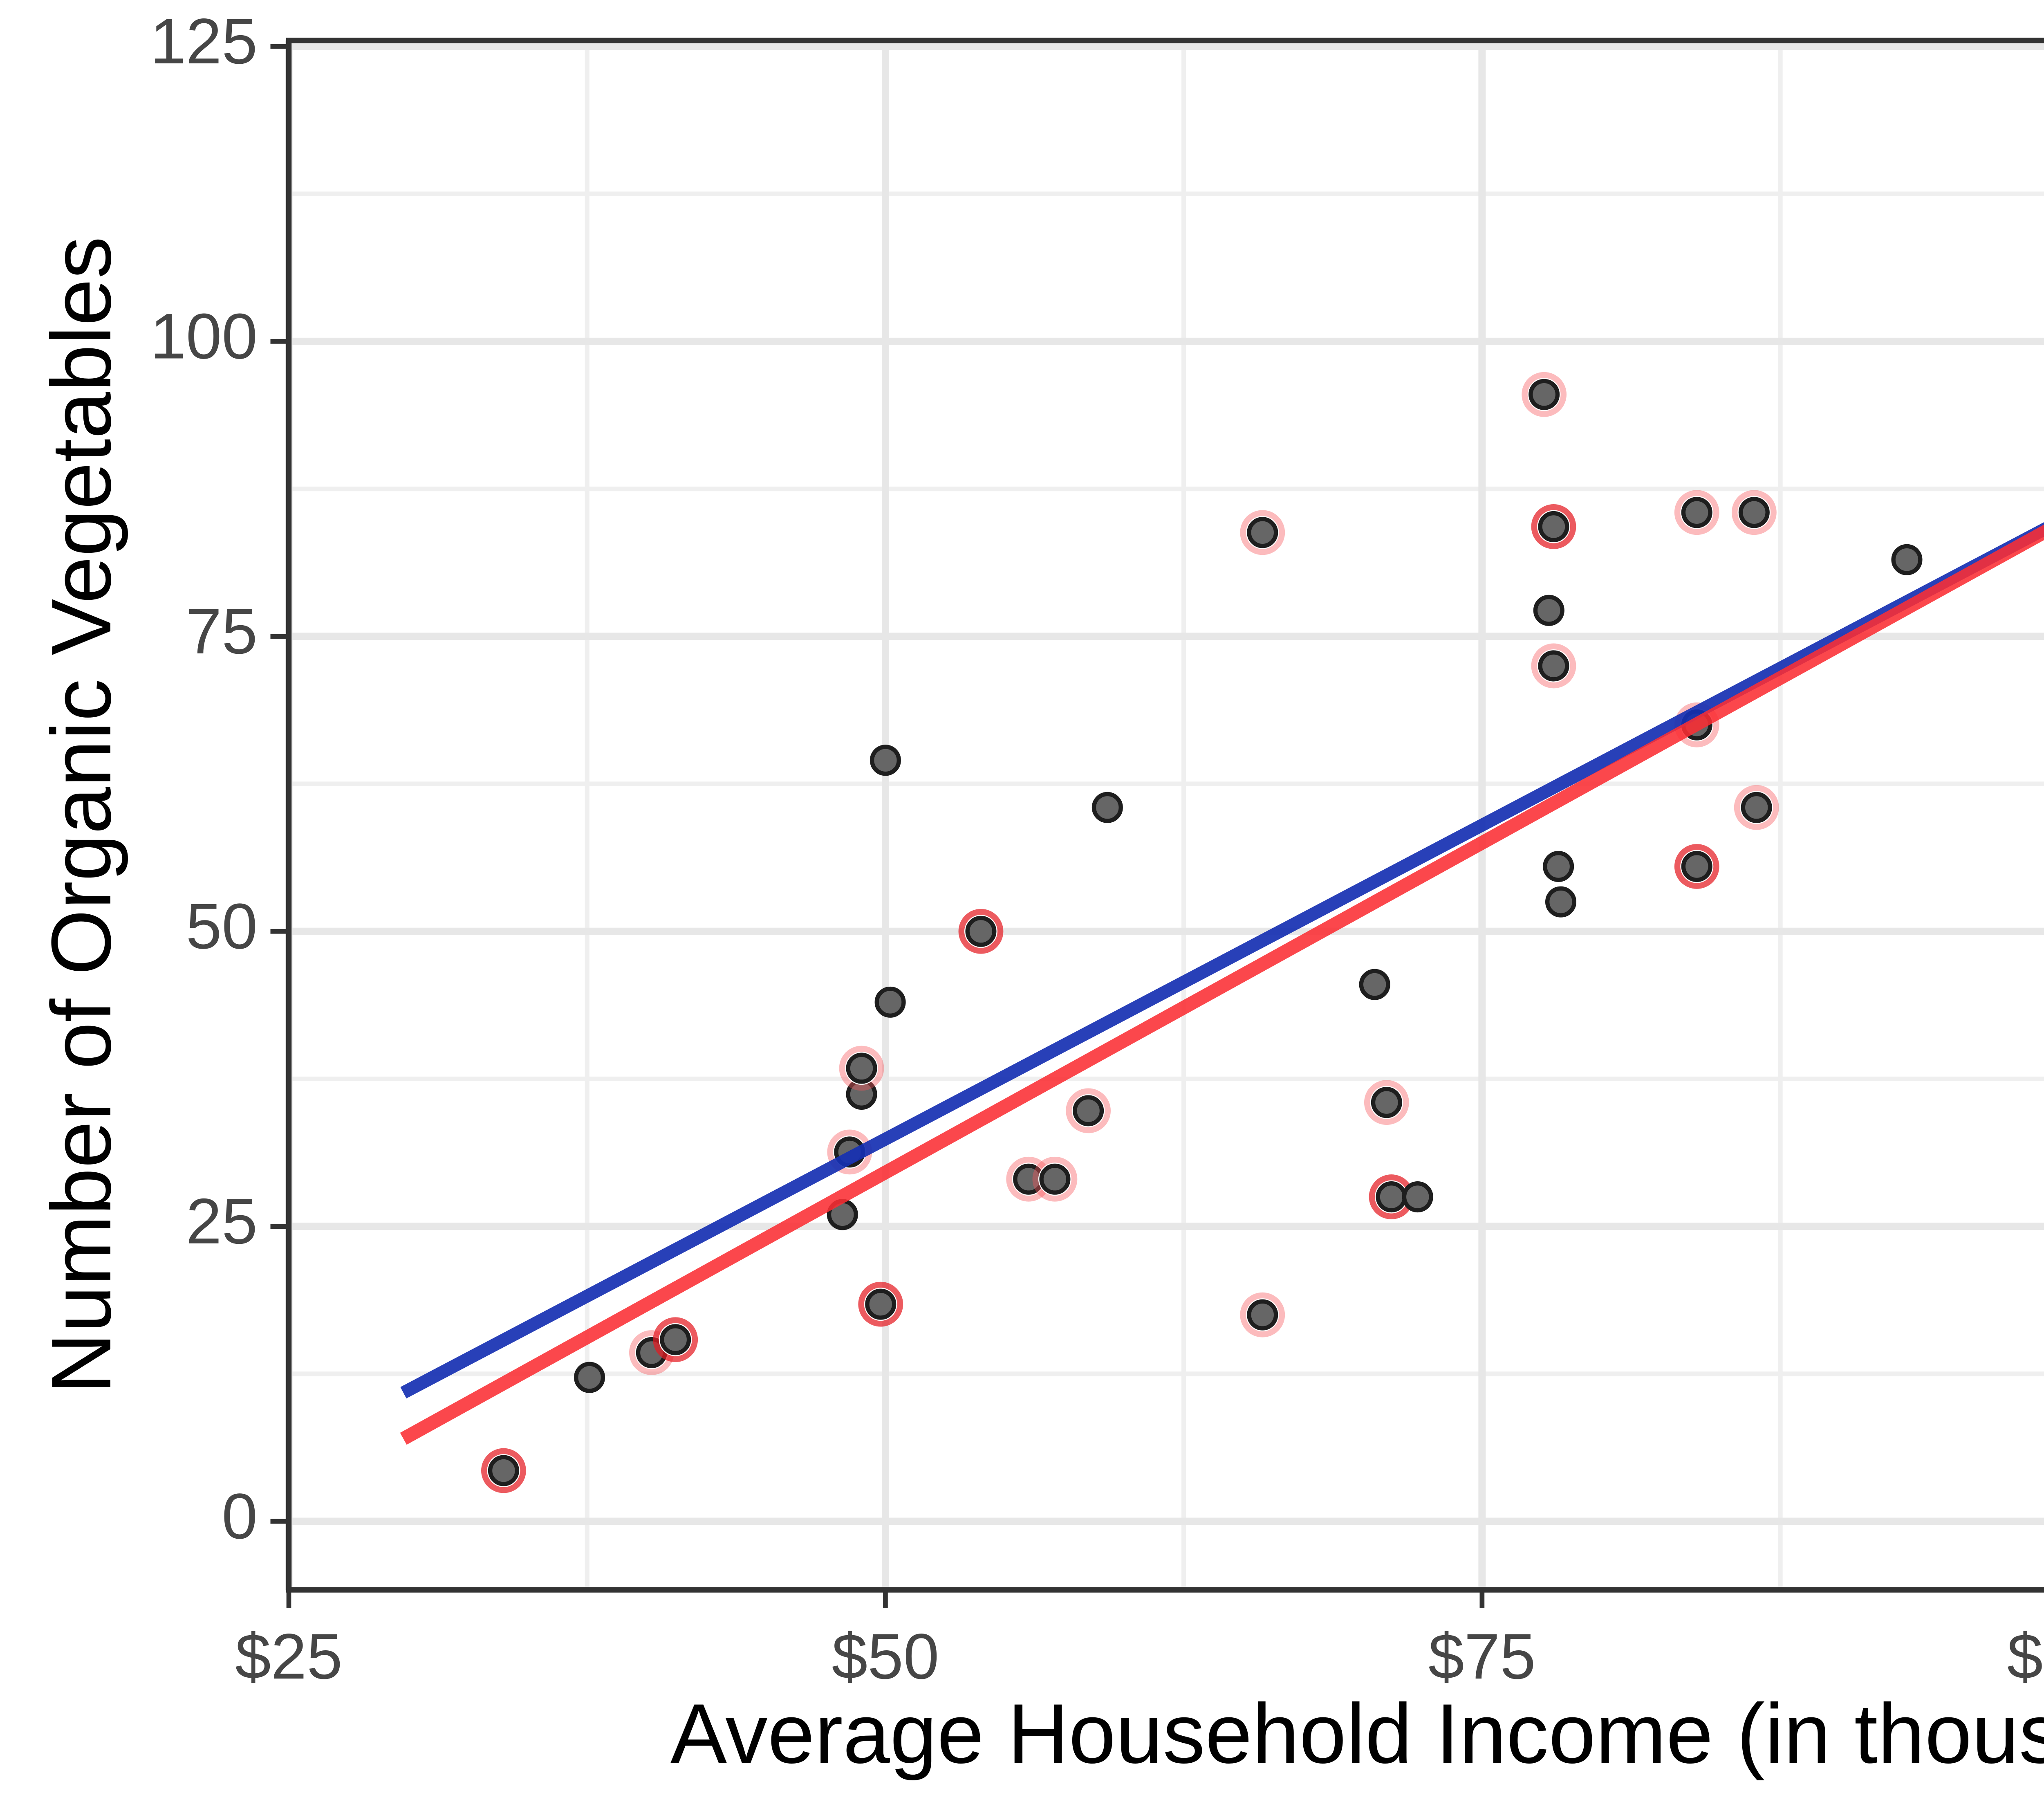 This screenshot has height=1820, width=2044. I want to click on y-tick-label: 0, so click(240, 1516).